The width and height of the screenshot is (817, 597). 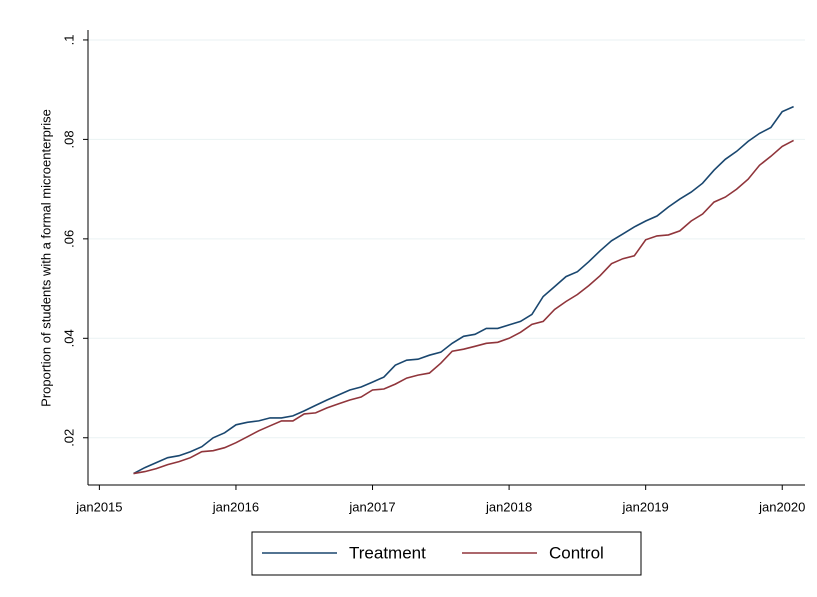 I want to click on legend-label: Treatment, so click(x=387, y=552).